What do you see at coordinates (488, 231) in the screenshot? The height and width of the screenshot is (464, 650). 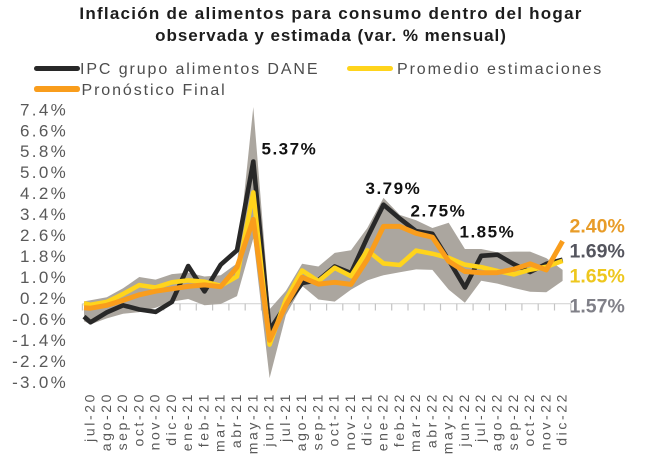 I see `svg-text: 1.85%` at bounding box center [488, 231].